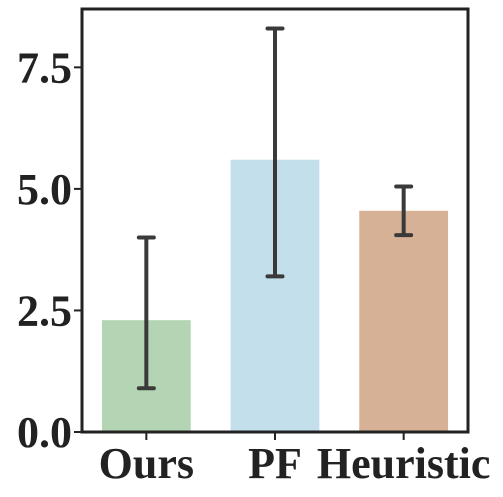 The width and height of the screenshot is (503, 497). I want to click on bar-heuristic, so click(404, 321).